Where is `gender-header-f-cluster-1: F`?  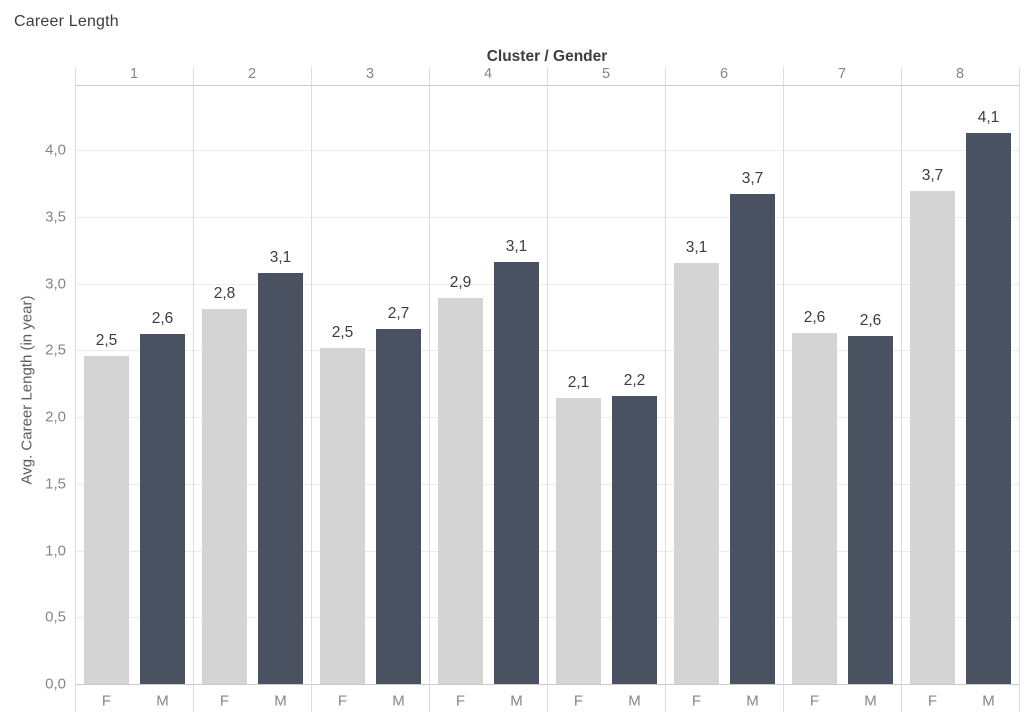
gender-header-f-cluster-1: F is located at coordinates (106, 701).